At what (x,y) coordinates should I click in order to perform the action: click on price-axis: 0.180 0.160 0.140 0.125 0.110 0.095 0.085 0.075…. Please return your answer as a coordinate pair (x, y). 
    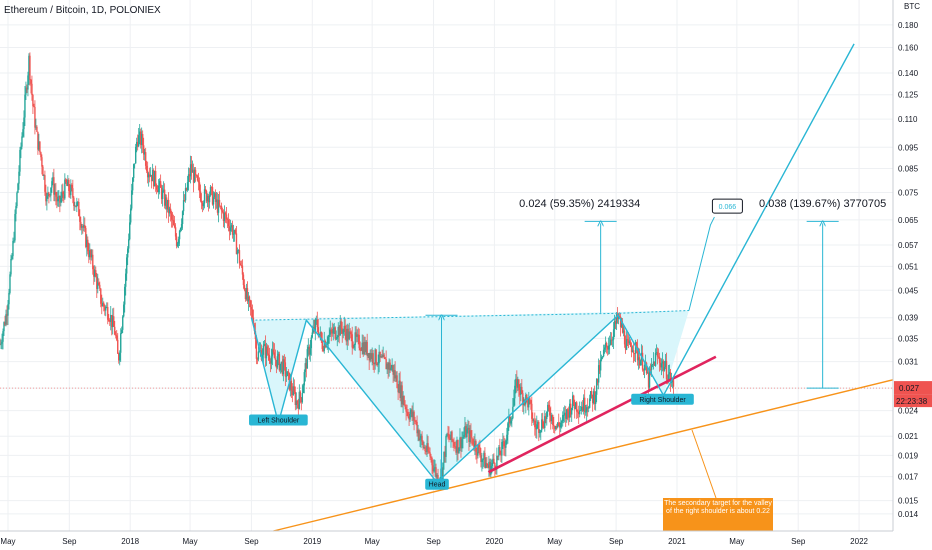
    Looking at the image, I should click on (909, 260).